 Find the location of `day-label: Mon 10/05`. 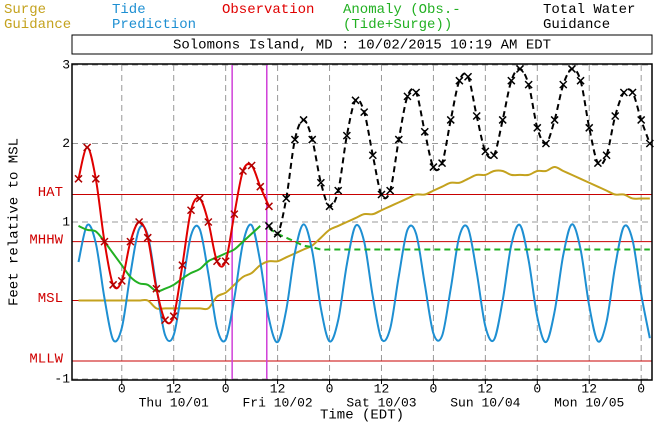

day-label: Mon 10/05 is located at coordinates (589, 402).